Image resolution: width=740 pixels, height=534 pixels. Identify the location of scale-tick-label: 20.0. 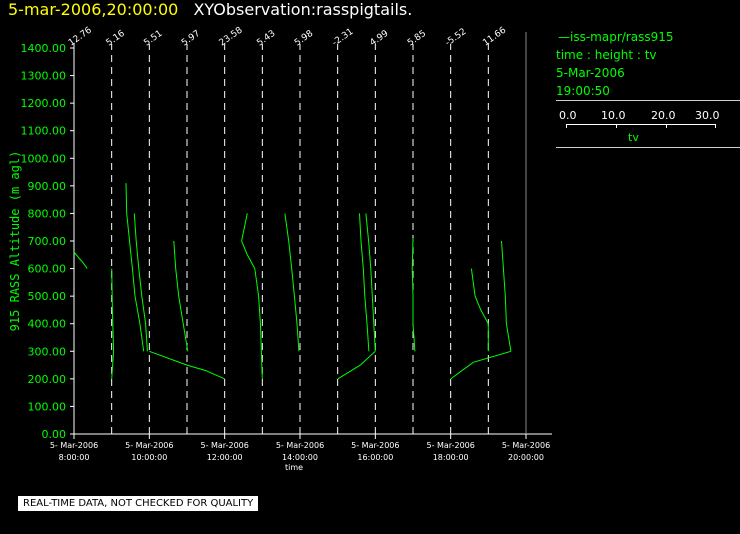
(663, 115).